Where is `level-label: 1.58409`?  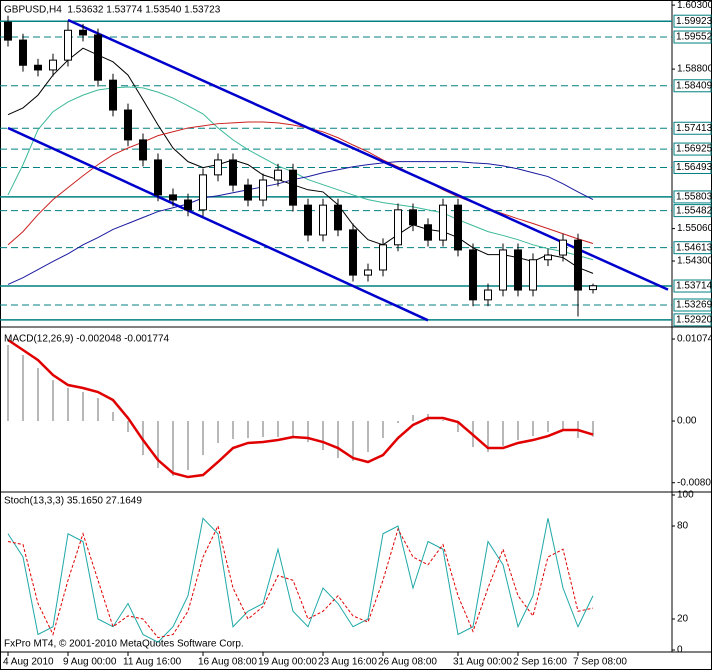
level-label: 1.58409 is located at coordinates (694, 85).